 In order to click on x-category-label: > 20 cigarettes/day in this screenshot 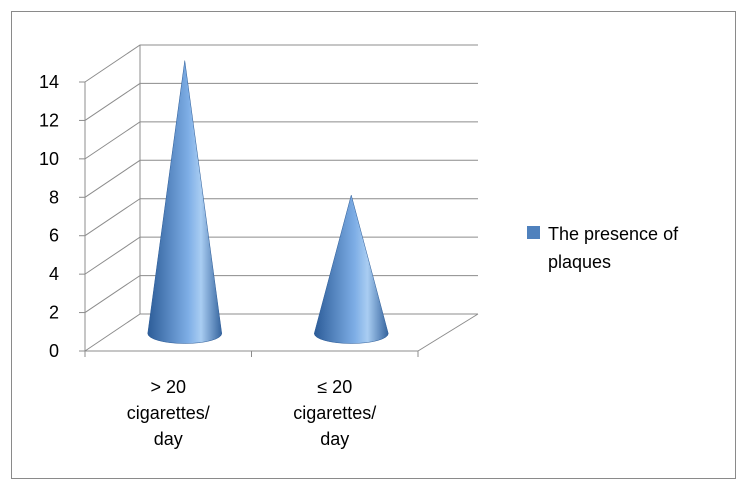, I will do `click(168, 413)`.